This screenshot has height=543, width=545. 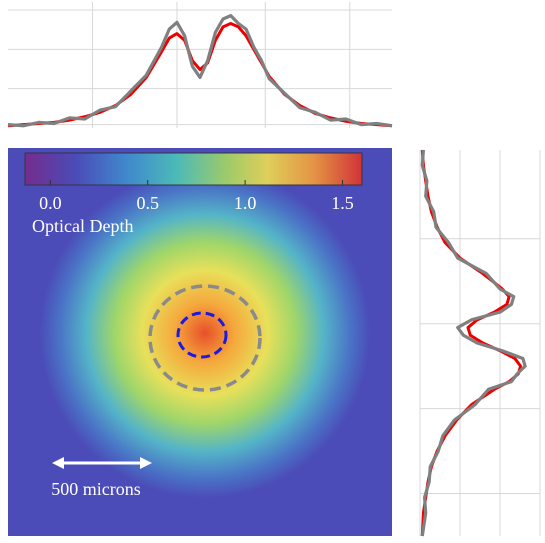 What do you see at coordinates (82, 226) in the screenshot?
I see `colorbar-label: Optical Depth` at bounding box center [82, 226].